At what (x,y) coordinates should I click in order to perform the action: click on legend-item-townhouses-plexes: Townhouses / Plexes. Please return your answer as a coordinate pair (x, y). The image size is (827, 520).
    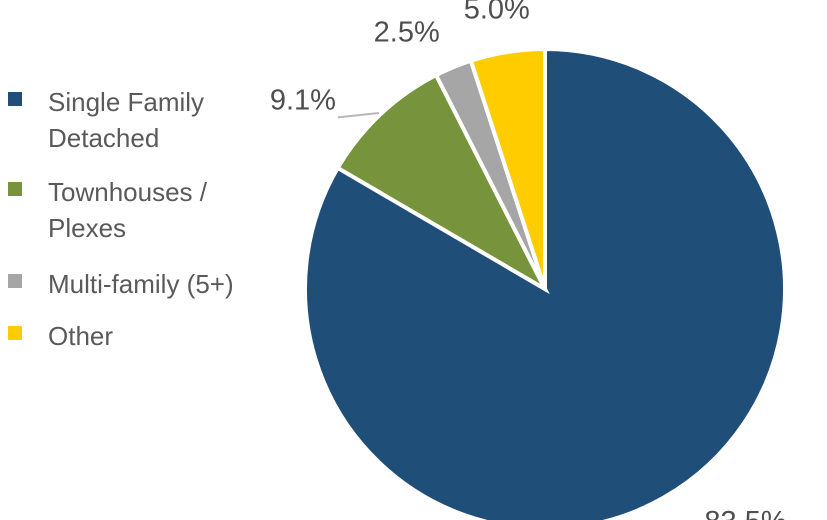
    Looking at the image, I should click on (133, 210).